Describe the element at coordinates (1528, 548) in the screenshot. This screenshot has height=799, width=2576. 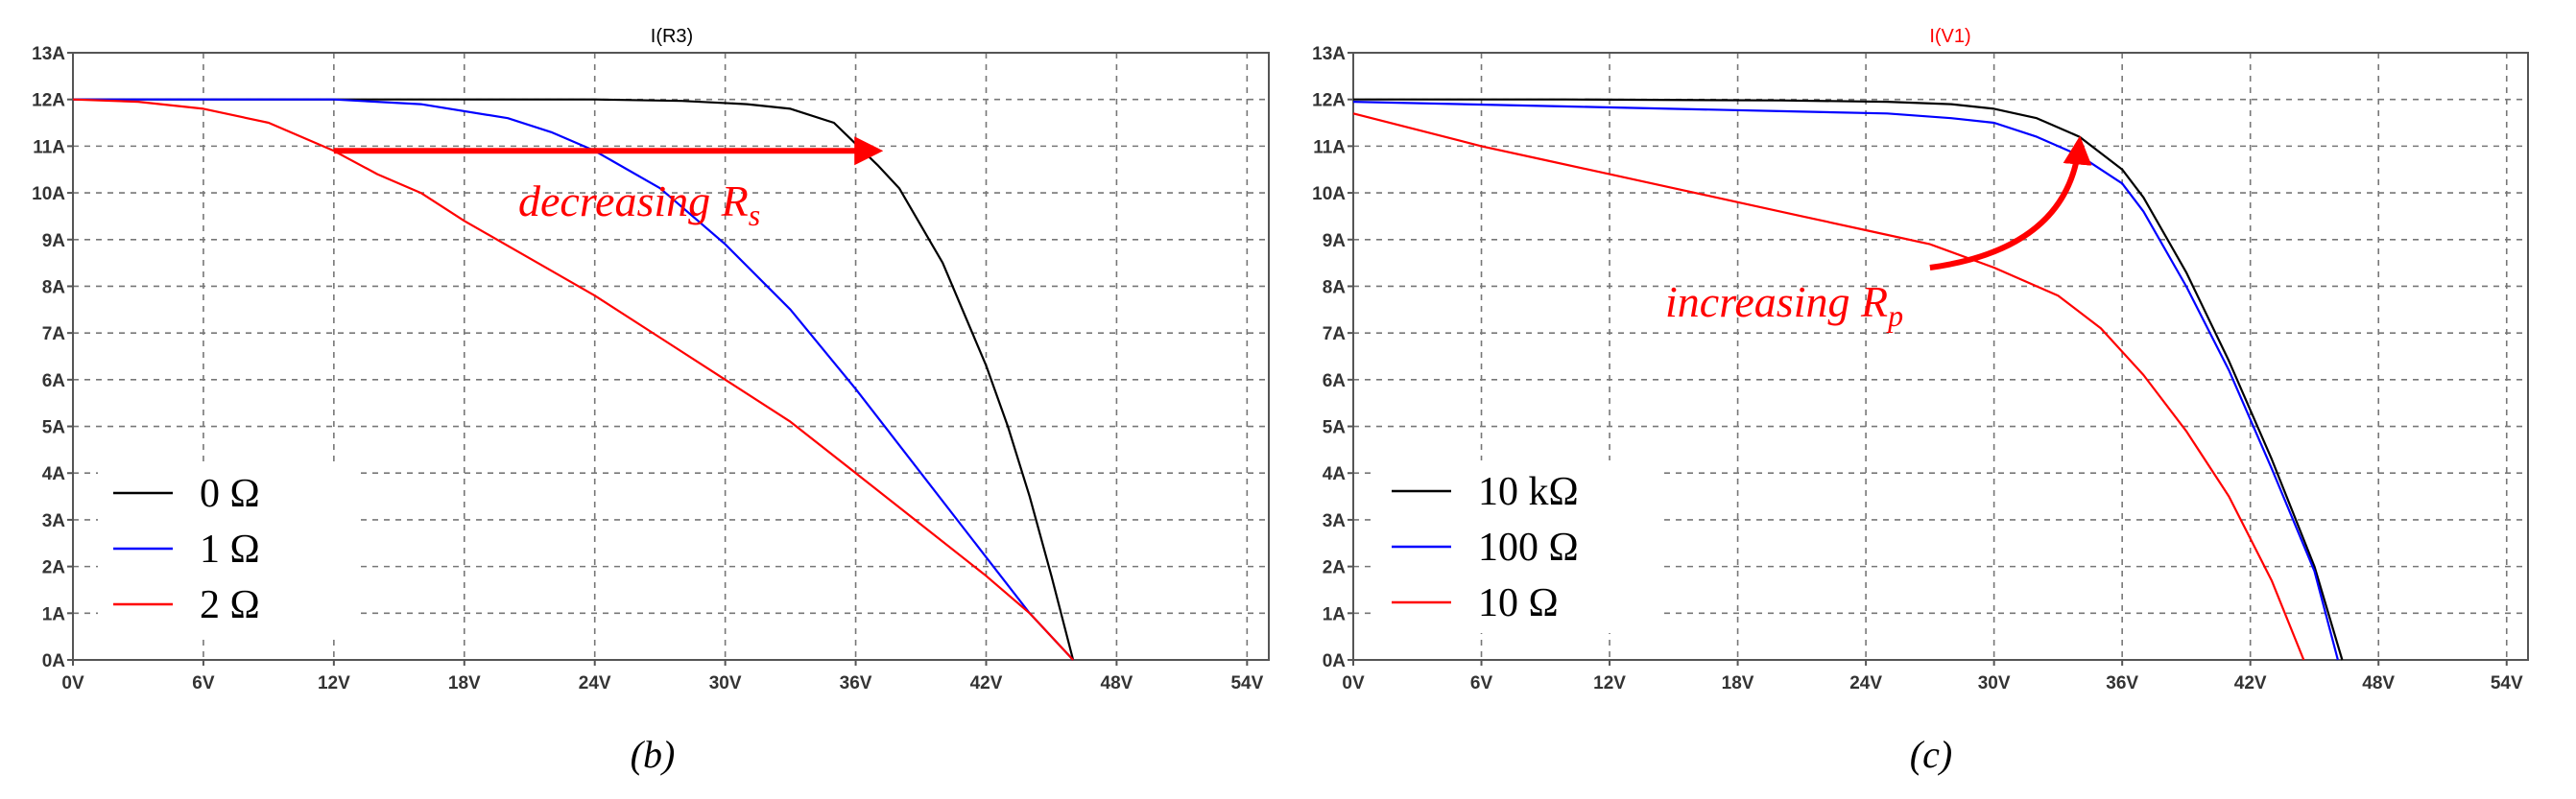
I see `legend-label-1: 100 Ω` at that location.